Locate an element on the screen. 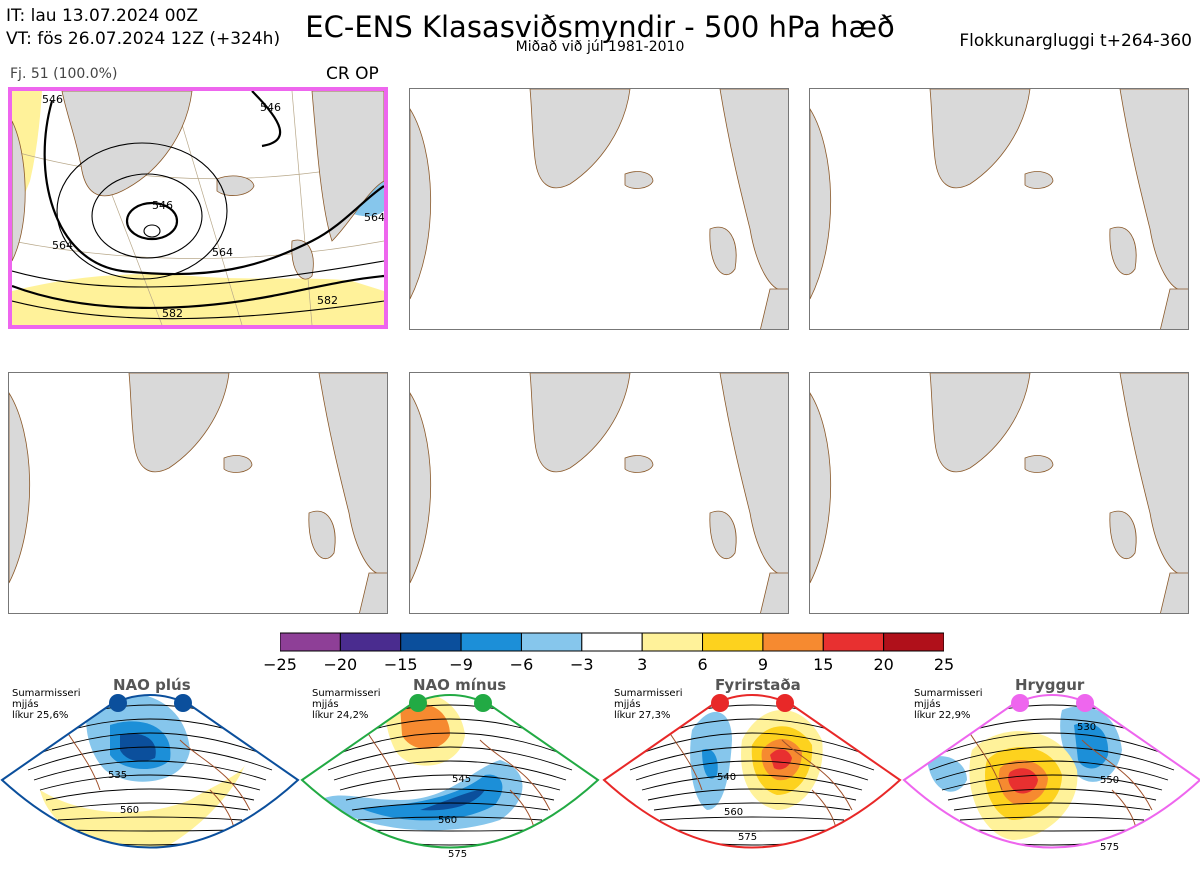 This screenshot has height=871, width=1200. cluster-panel-1: 546 546 564 564 582 582 564 546 is located at coordinates (198, 208).